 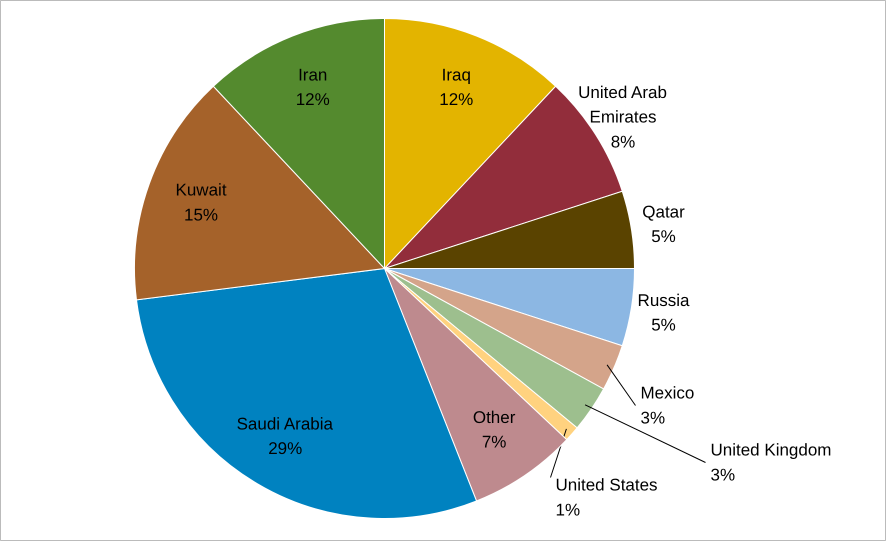 What do you see at coordinates (494, 417) in the screenshot?
I see `slice-label: Other` at bounding box center [494, 417].